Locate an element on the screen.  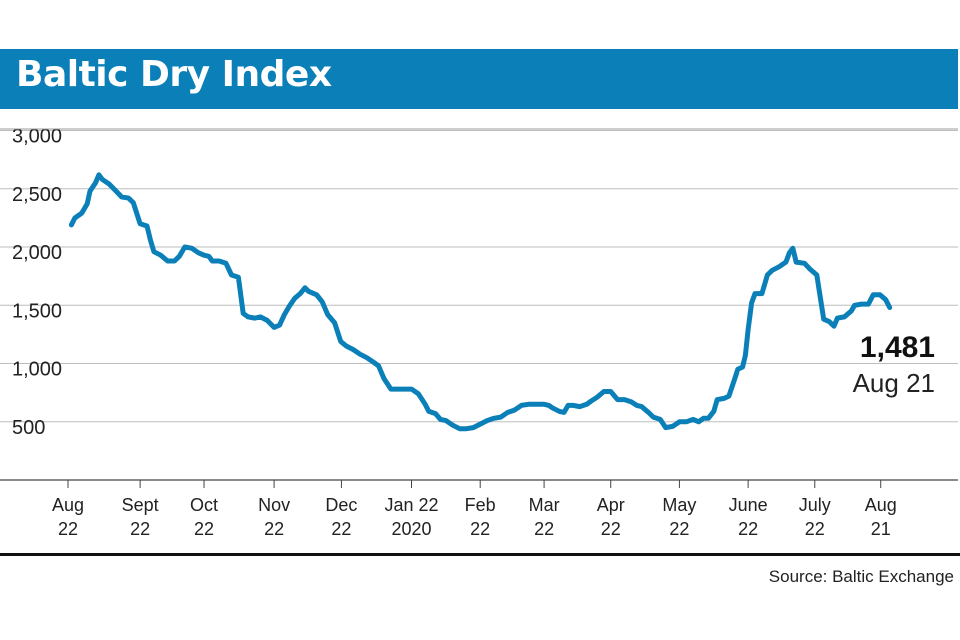
y-tick-label: 1,500 is located at coordinates (37, 311).